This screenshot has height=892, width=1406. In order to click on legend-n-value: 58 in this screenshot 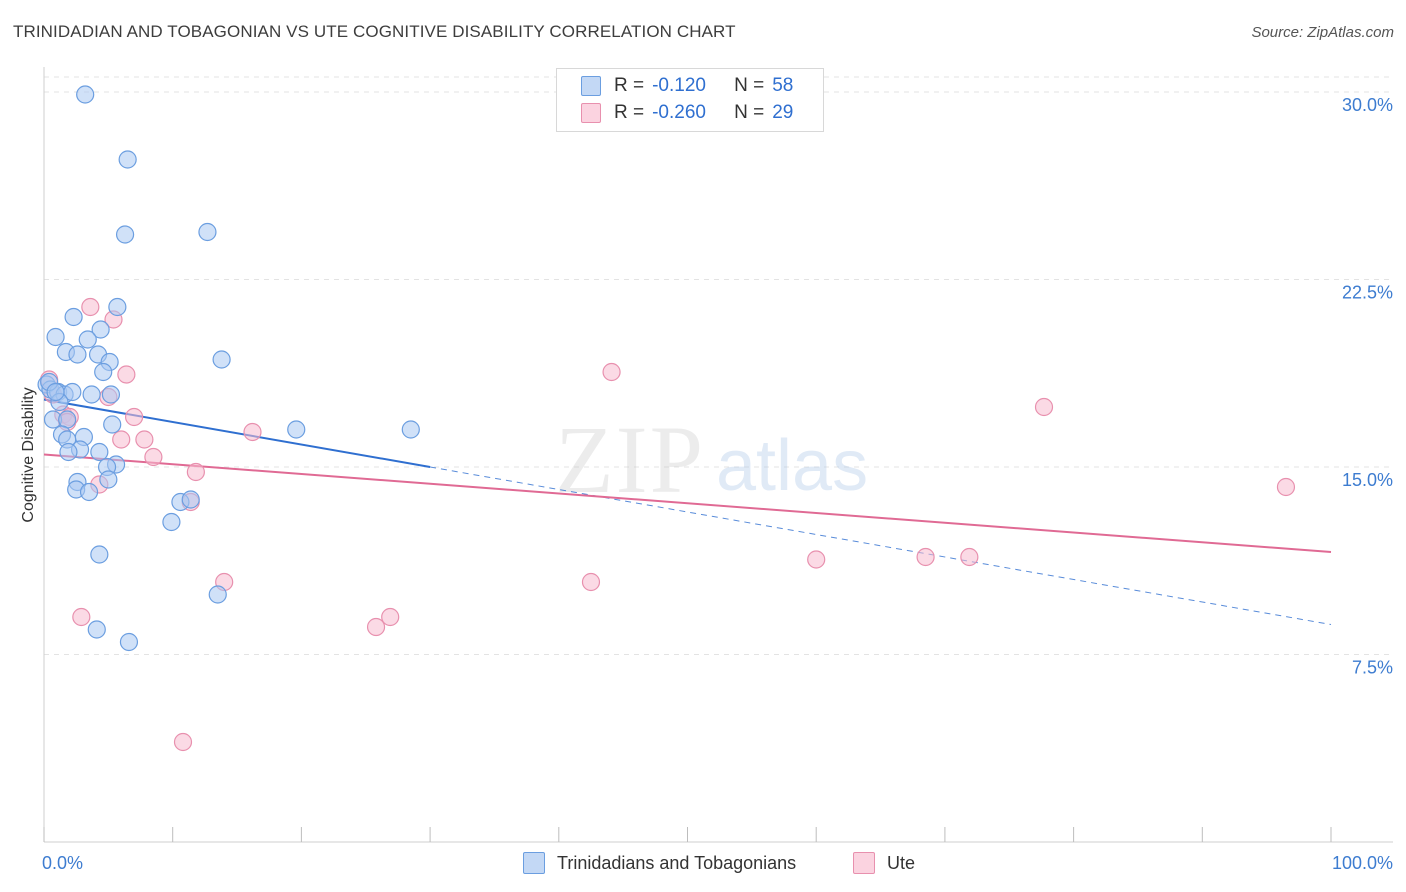, I will do `click(783, 85)`.